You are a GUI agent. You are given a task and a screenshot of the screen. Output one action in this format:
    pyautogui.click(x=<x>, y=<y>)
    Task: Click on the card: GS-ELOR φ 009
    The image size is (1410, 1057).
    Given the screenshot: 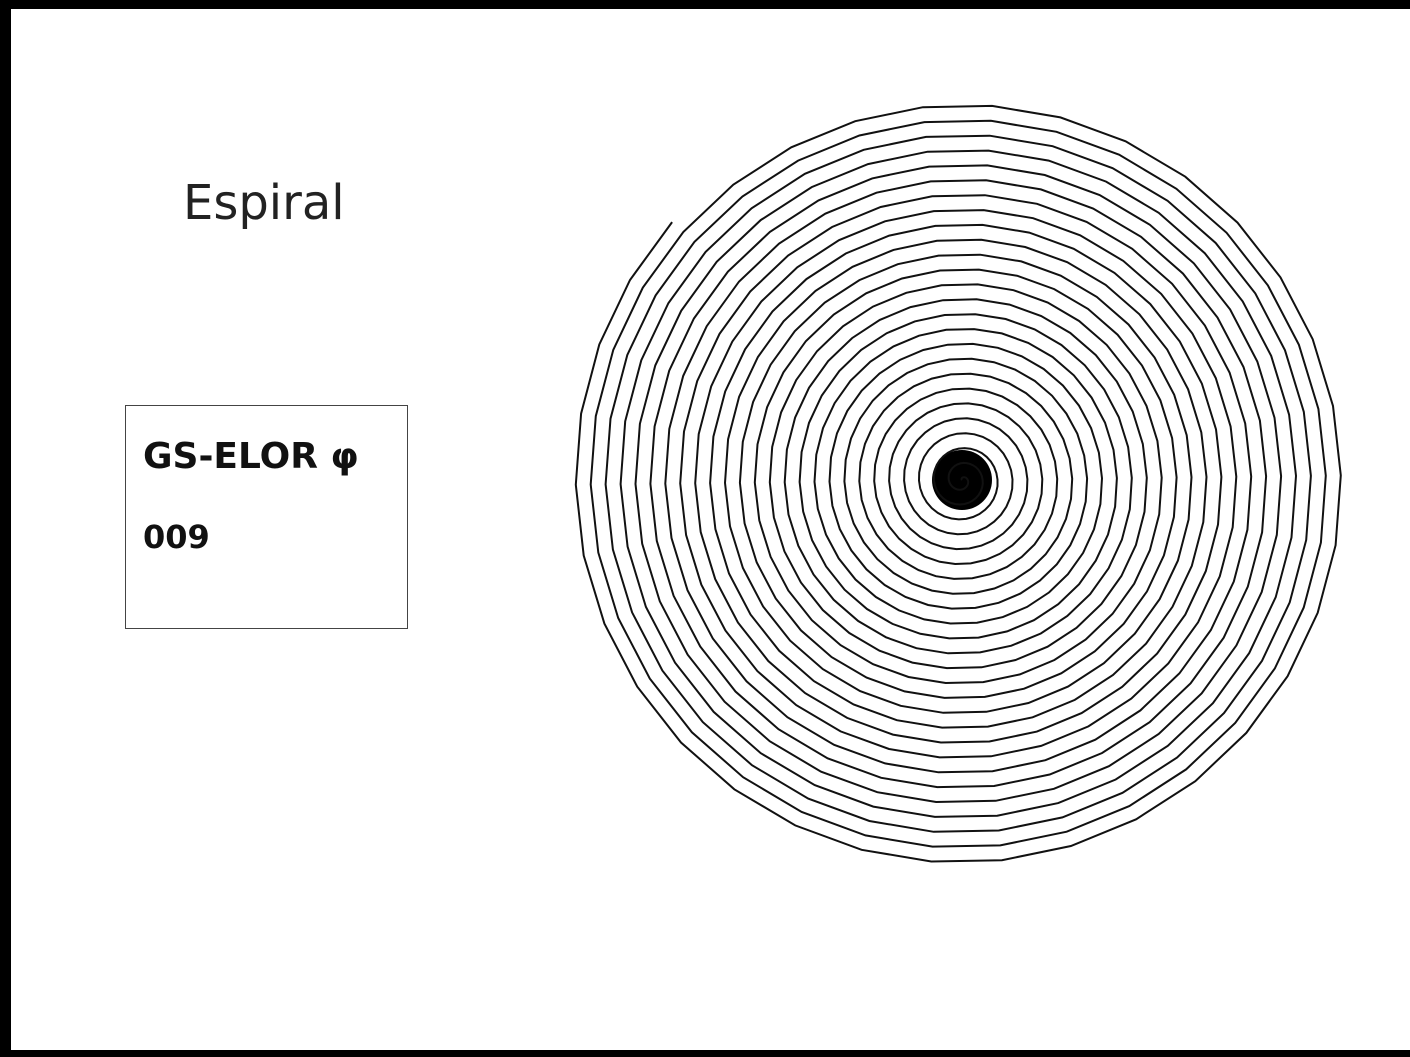 What is the action you would take?
    pyautogui.click(x=266, y=517)
    